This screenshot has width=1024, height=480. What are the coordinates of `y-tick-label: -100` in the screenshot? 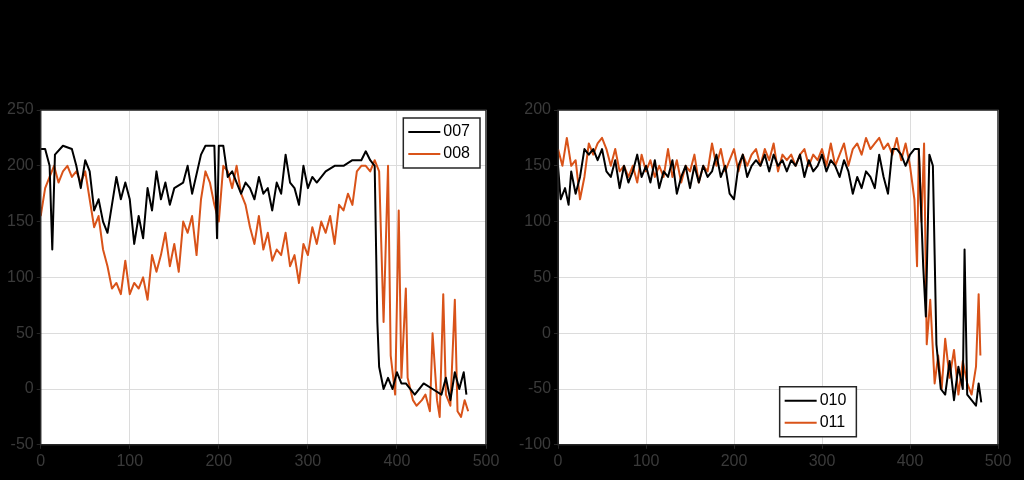 It's located at (535, 444).